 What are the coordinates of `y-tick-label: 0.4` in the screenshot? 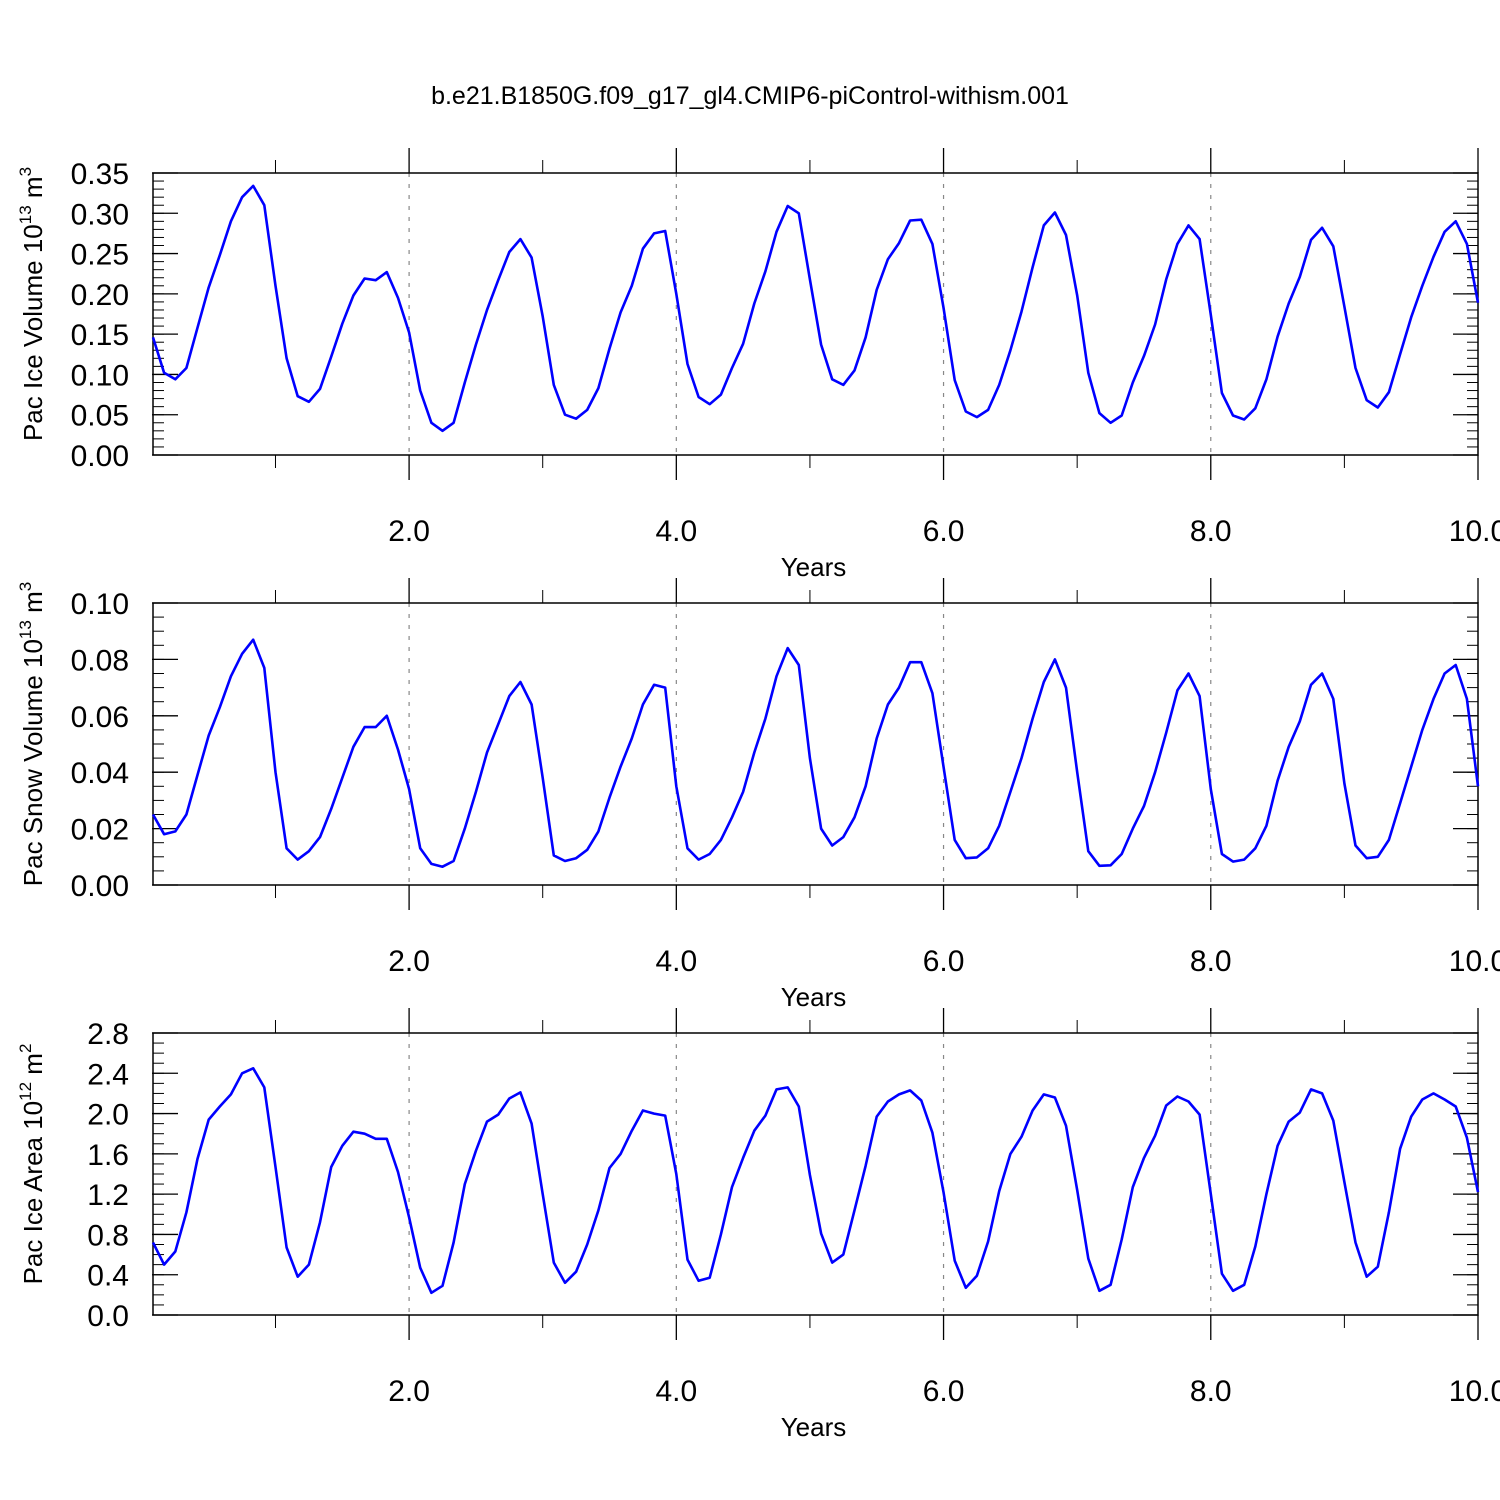 It's located at (108, 1276).